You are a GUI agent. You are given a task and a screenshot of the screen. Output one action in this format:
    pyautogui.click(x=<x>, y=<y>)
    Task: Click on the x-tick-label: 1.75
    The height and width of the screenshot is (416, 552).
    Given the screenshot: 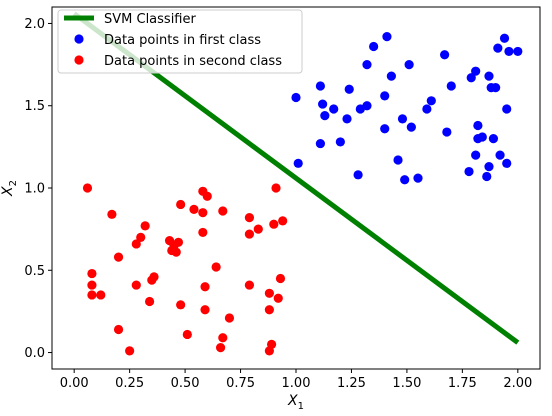 What is the action you would take?
    pyautogui.click(x=462, y=383)
    